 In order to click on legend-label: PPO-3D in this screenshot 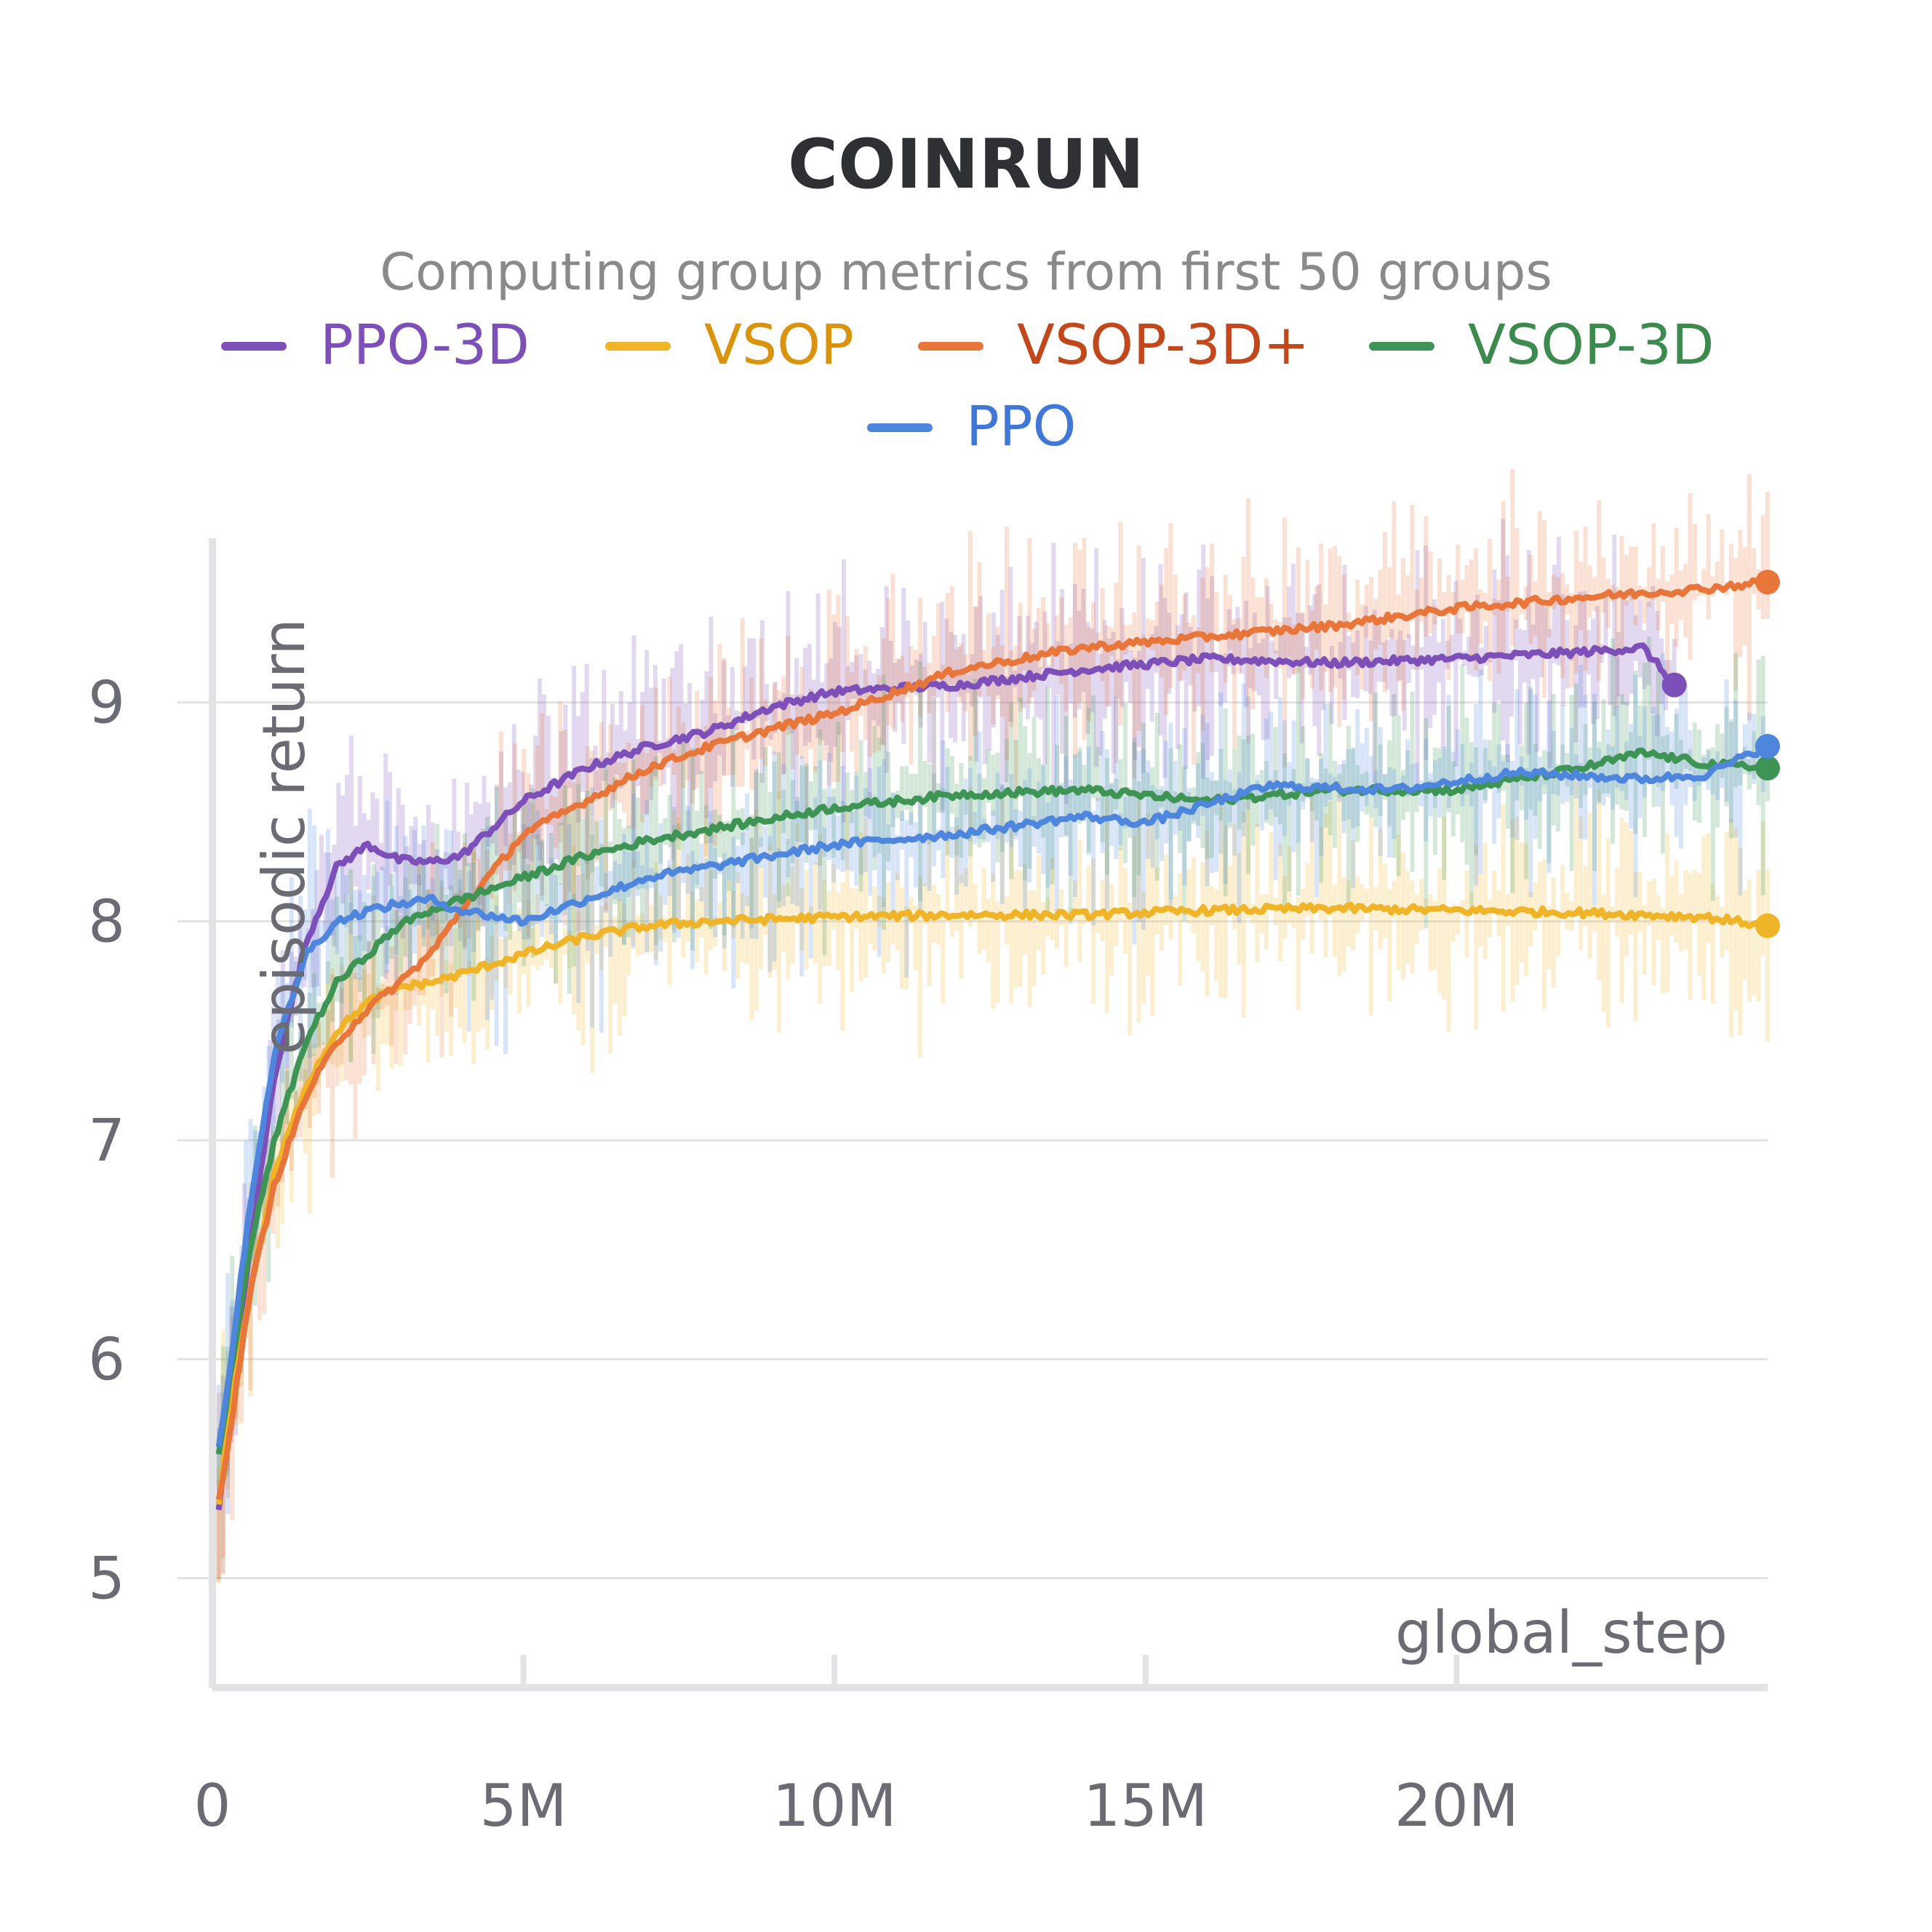, I will do `click(425, 345)`.